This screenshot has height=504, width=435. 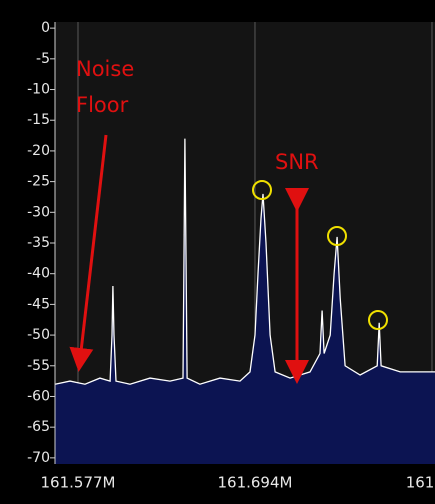 What do you see at coordinates (88, 253) in the screenshot?
I see `noise-arrow` at bounding box center [88, 253].